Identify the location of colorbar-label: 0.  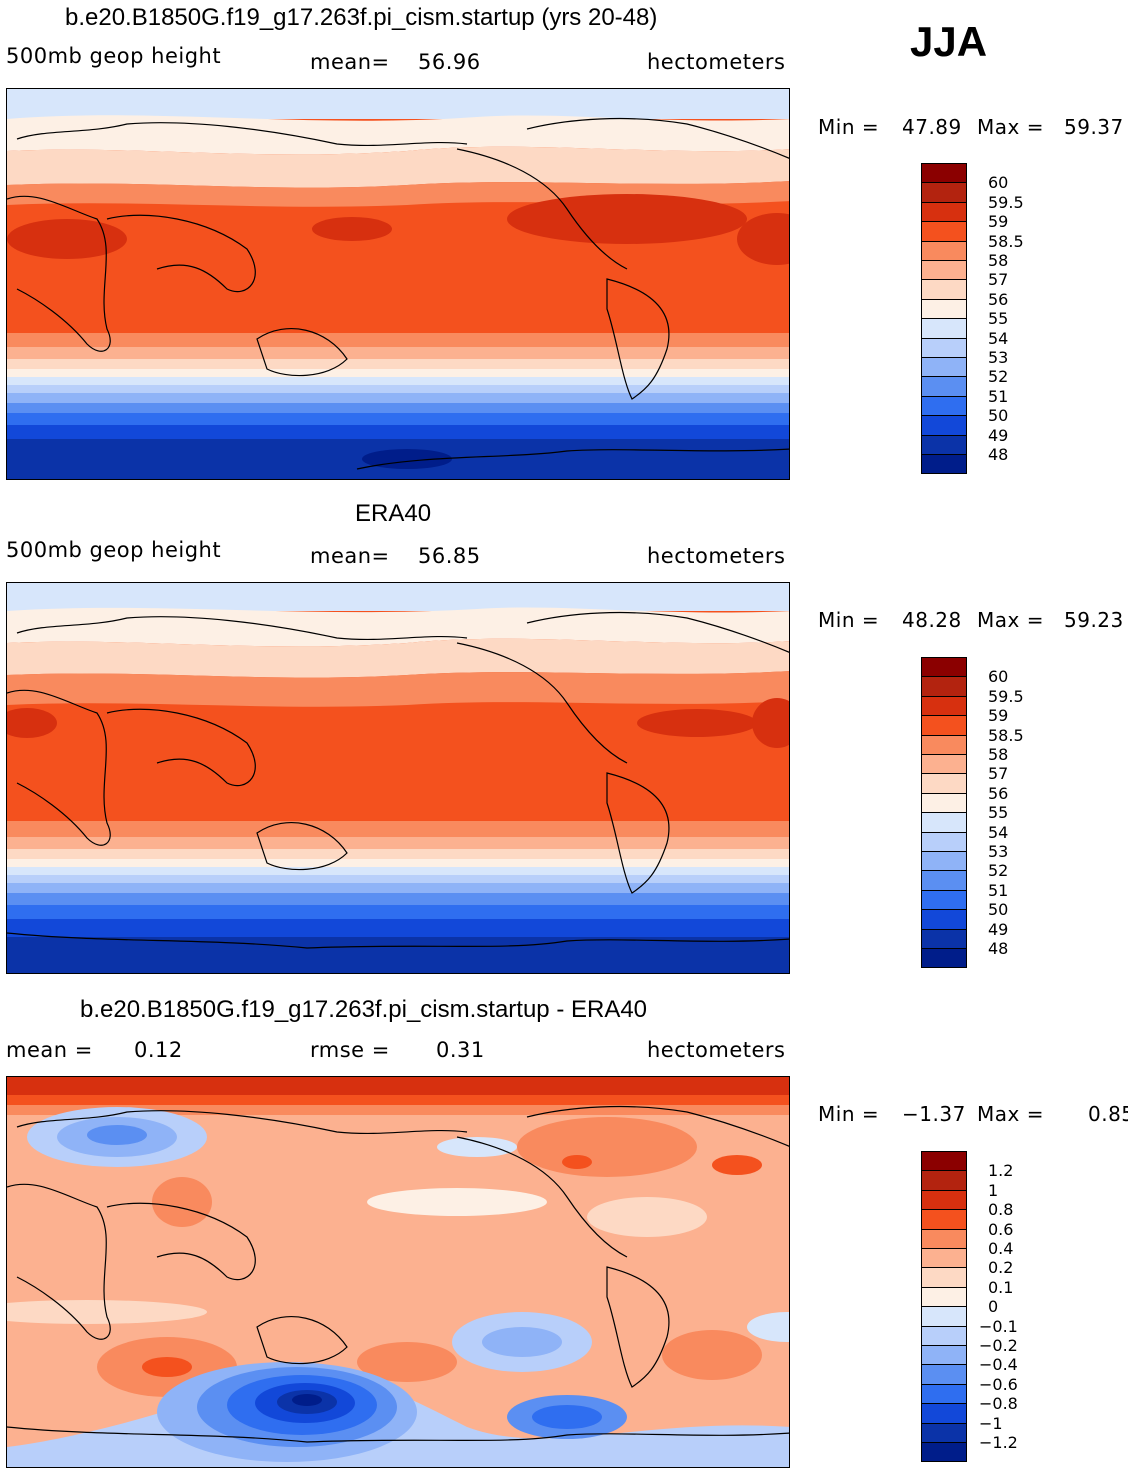
(993, 1307).